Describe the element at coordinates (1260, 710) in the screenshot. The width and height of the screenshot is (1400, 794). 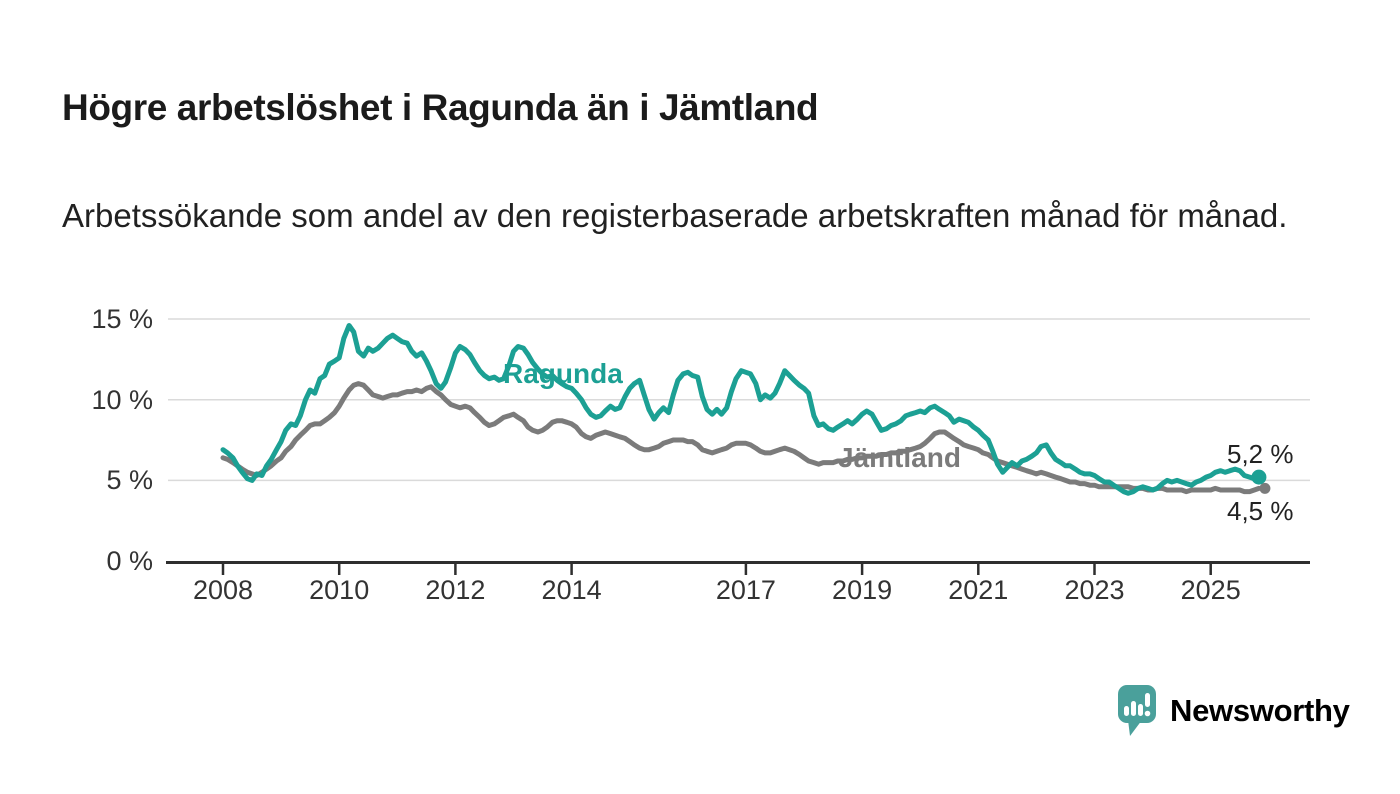
I see `newsworthy-wordmark: Newsworthy` at that location.